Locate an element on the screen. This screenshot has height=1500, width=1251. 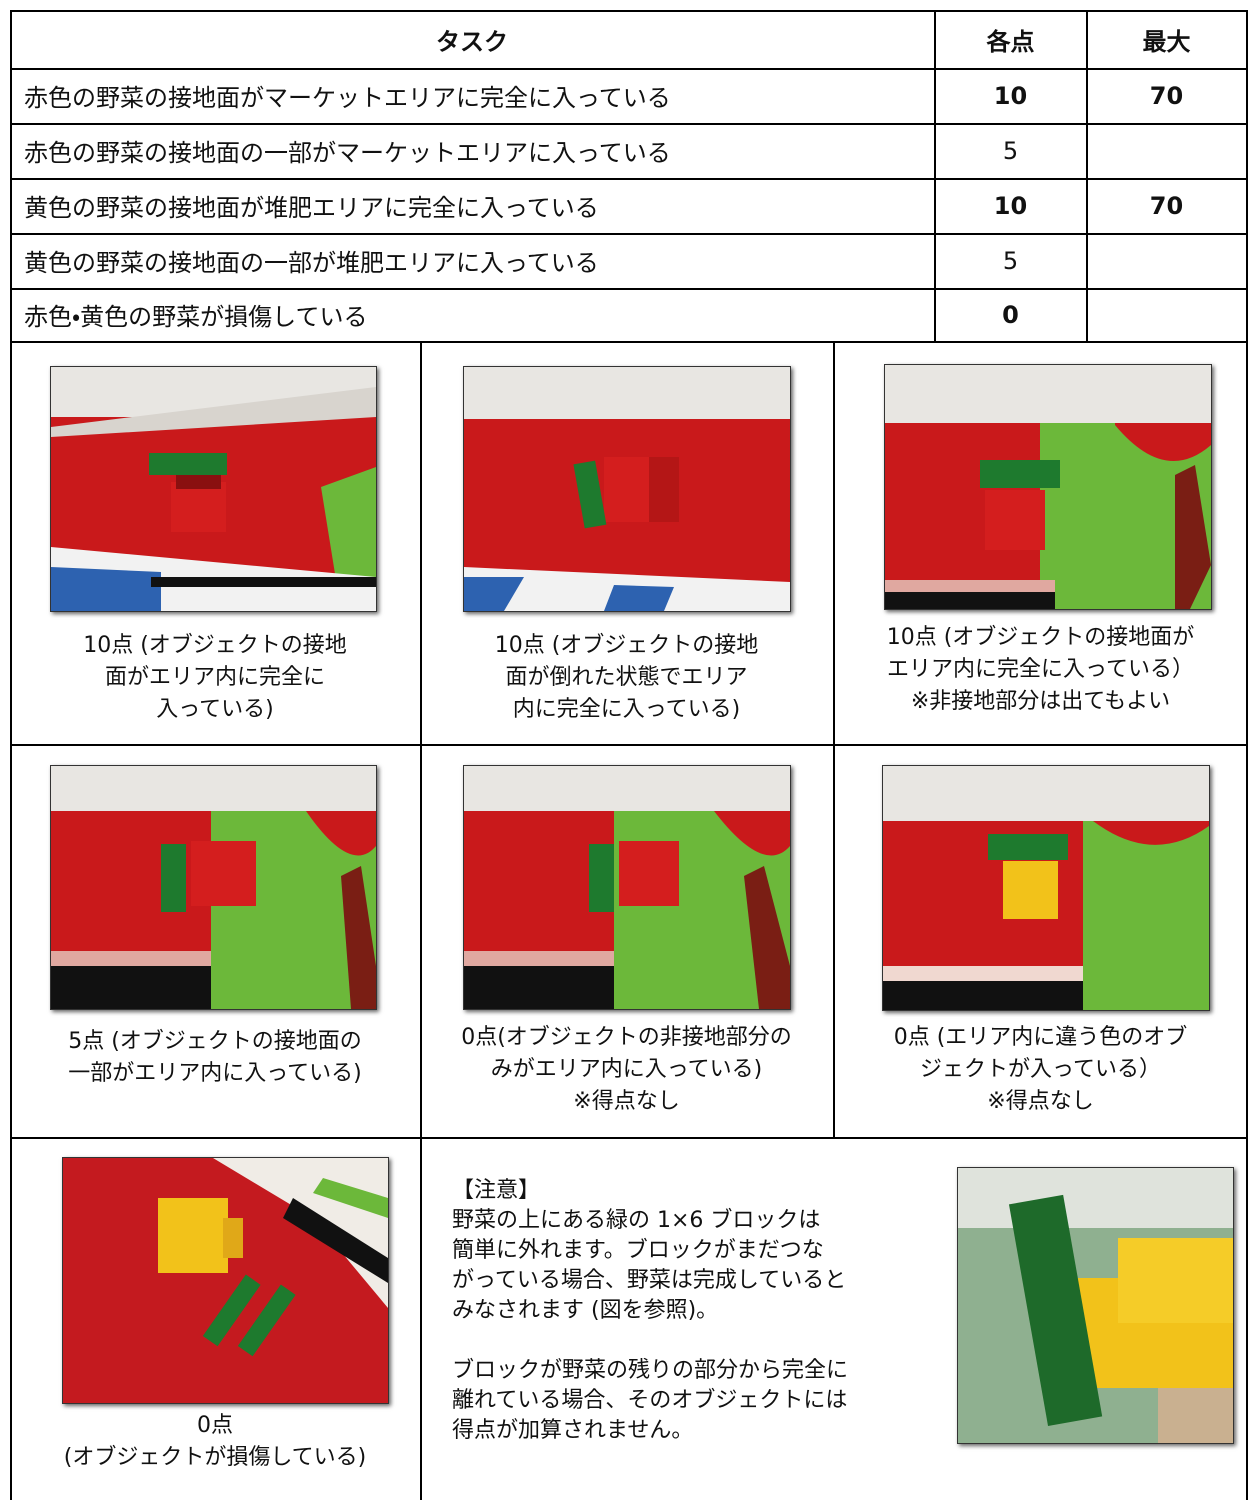
caption-line: 0点 (エリア内に違う色のオブ is located at coordinates (1040, 1037).